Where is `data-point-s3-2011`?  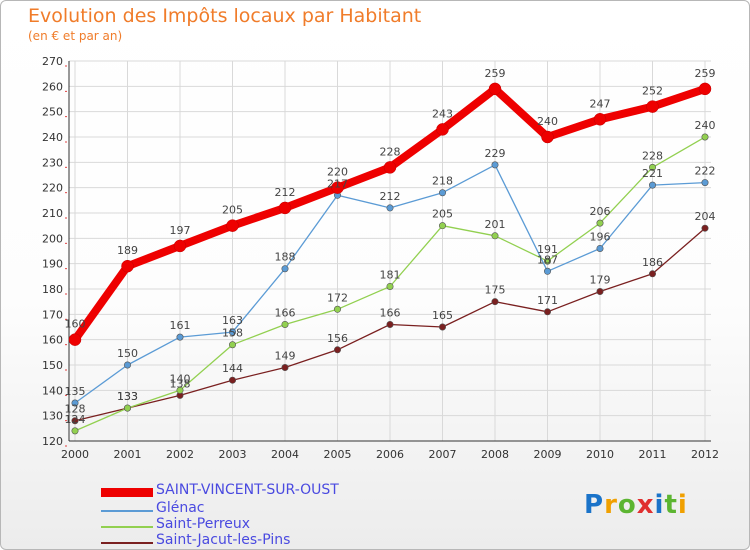
data-point-s3-2011 is located at coordinates (652, 274).